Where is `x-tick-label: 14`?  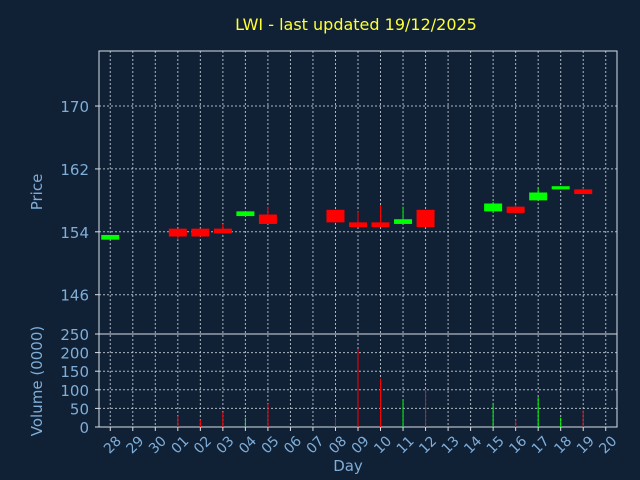 x-tick-label: 14 is located at coordinates (473, 445).